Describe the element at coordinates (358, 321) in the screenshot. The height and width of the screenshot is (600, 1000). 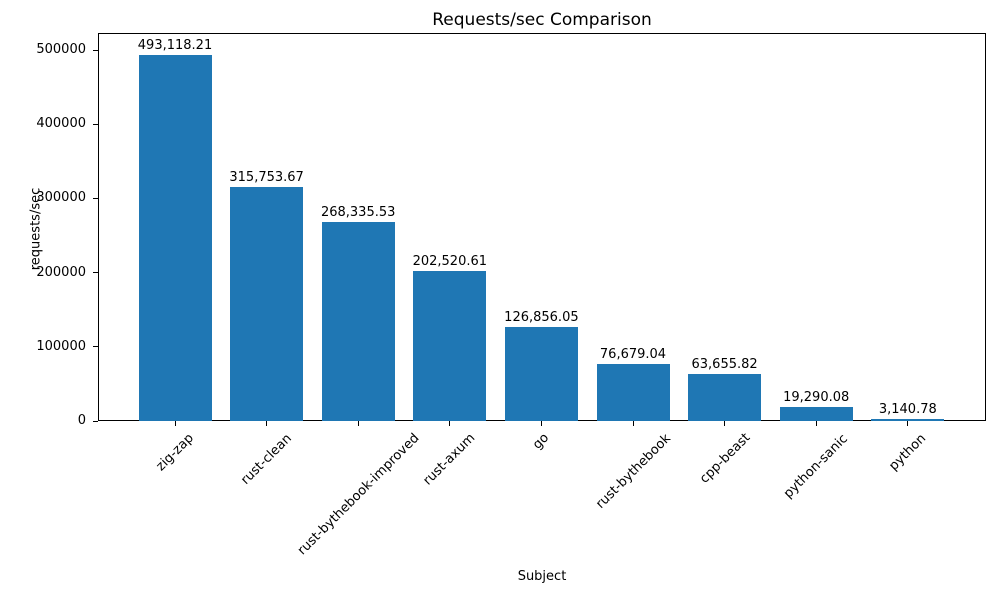
I see `bar-rust-bythebook-improved` at that location.